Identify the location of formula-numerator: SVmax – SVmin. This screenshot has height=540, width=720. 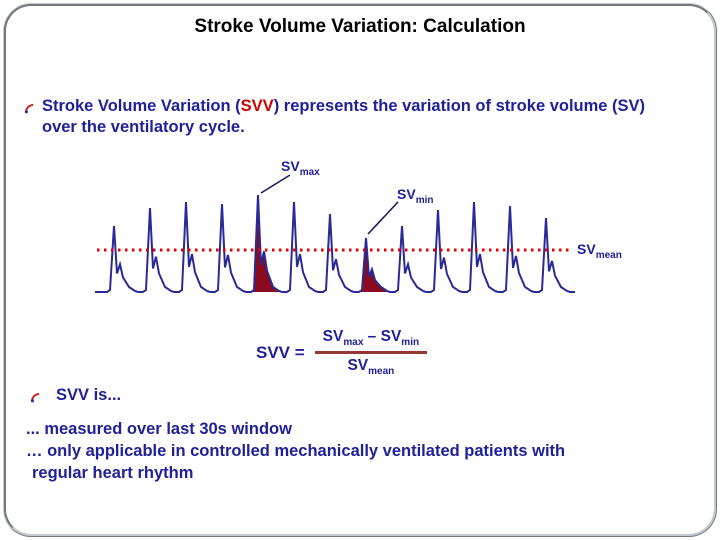
(371, 341).